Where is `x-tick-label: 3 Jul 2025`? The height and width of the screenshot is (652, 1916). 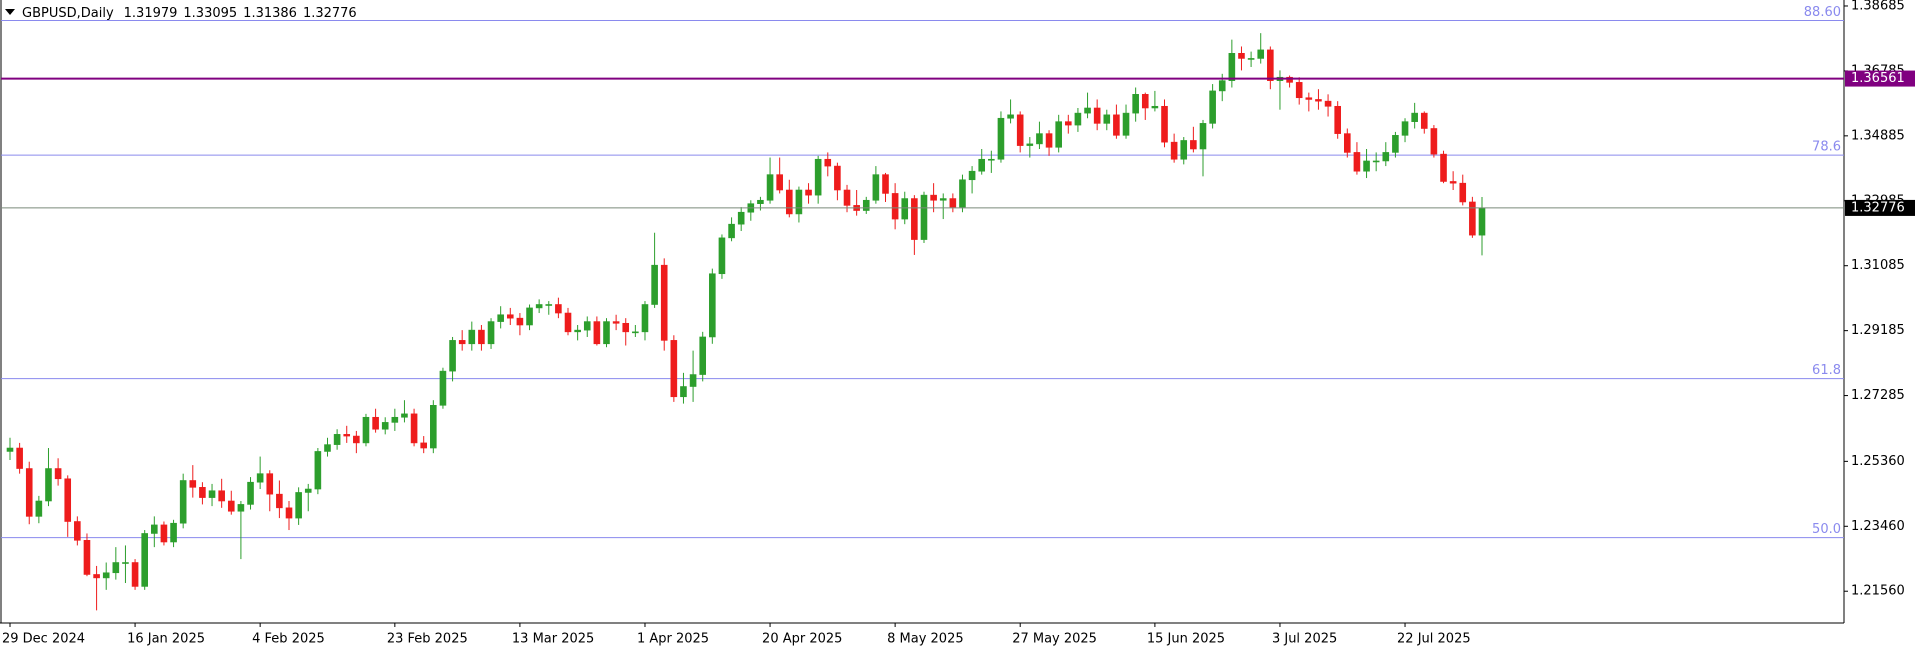 x-tick-label: 3 Jul 2025 is located at coordinates (1304, 639).